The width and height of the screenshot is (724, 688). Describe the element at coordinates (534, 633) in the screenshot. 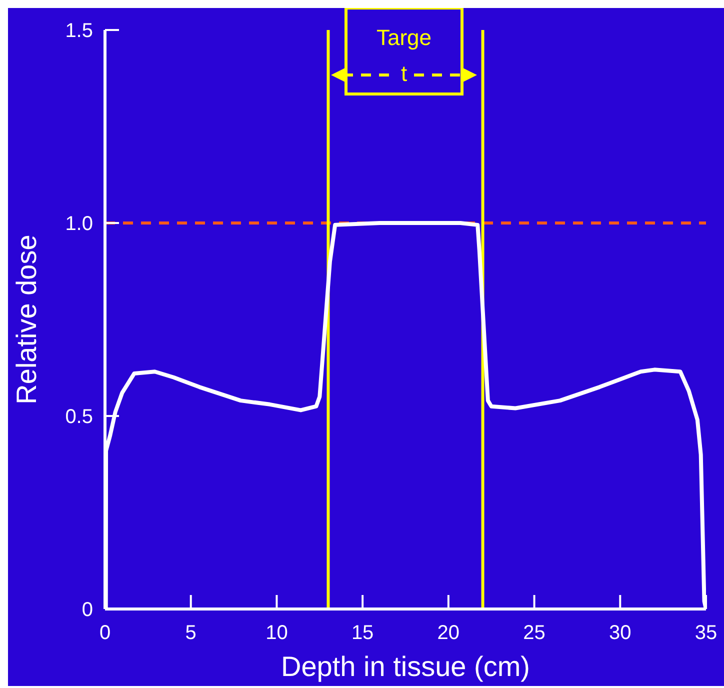

I see `x-tick-label: 25` at that location.